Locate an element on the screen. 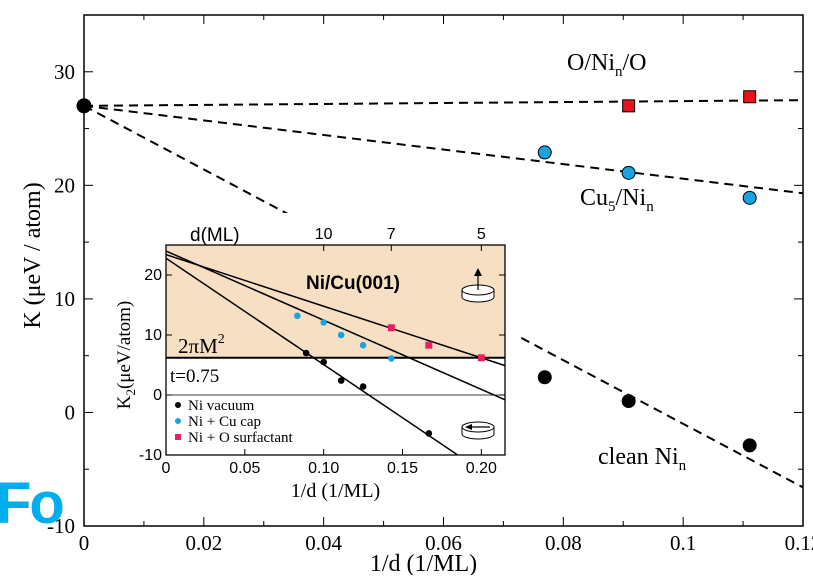 The height and width of the screenshot is (580, 813). inset-title: Ni/Cu(001) is located at coordinates (353, 283).